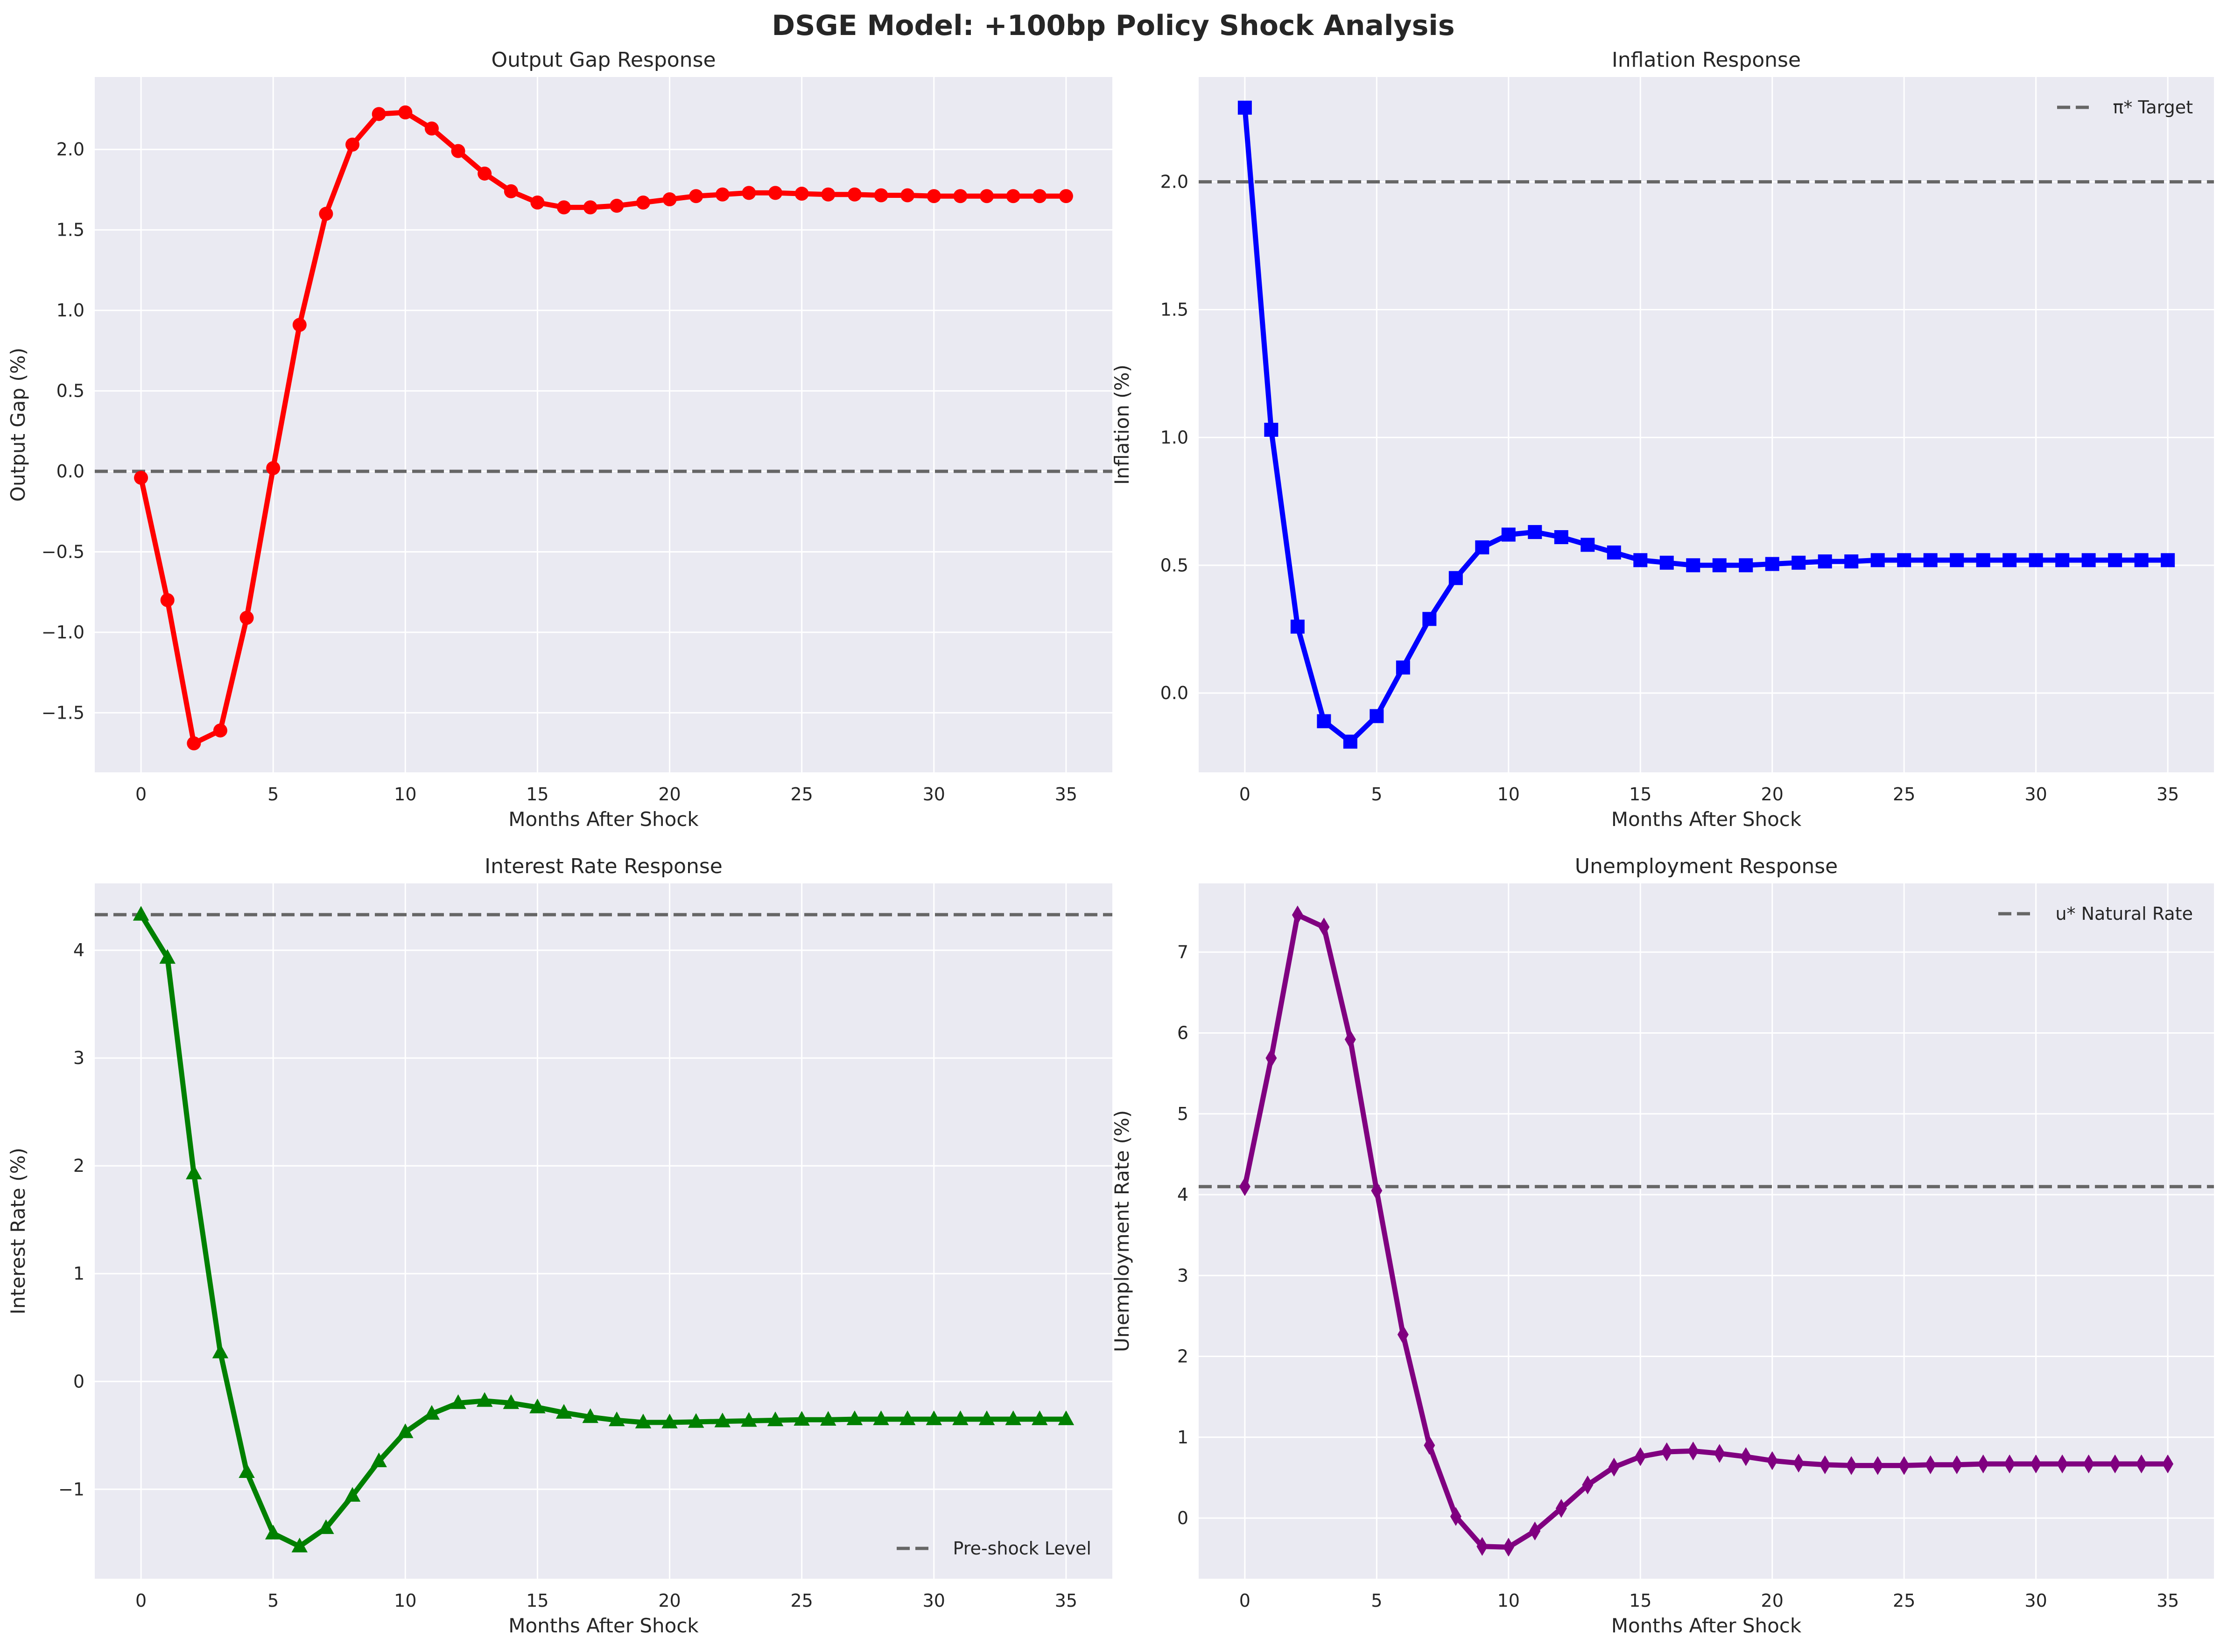 This screenshot has width=2227, height=1652. I want to click on y-tick-label: 0.5, so click(1174, 565).